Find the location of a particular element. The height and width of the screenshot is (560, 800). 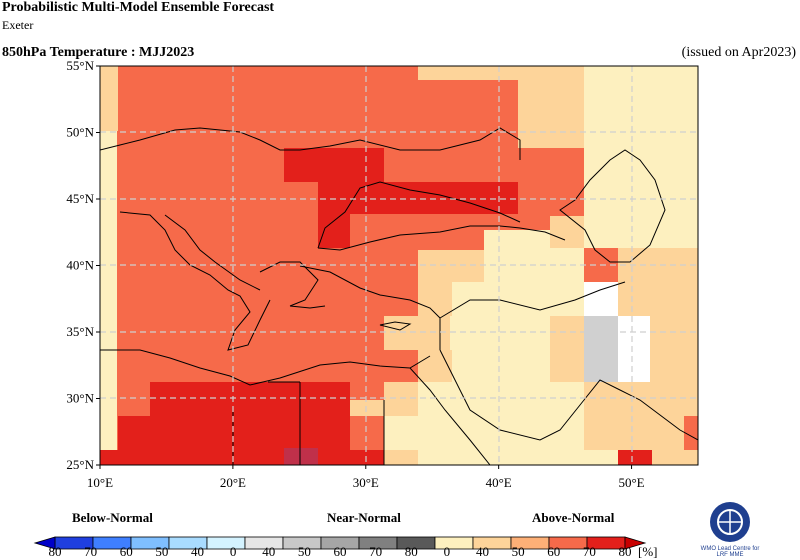

legend-colorbar is located at coordinates (340, 543).